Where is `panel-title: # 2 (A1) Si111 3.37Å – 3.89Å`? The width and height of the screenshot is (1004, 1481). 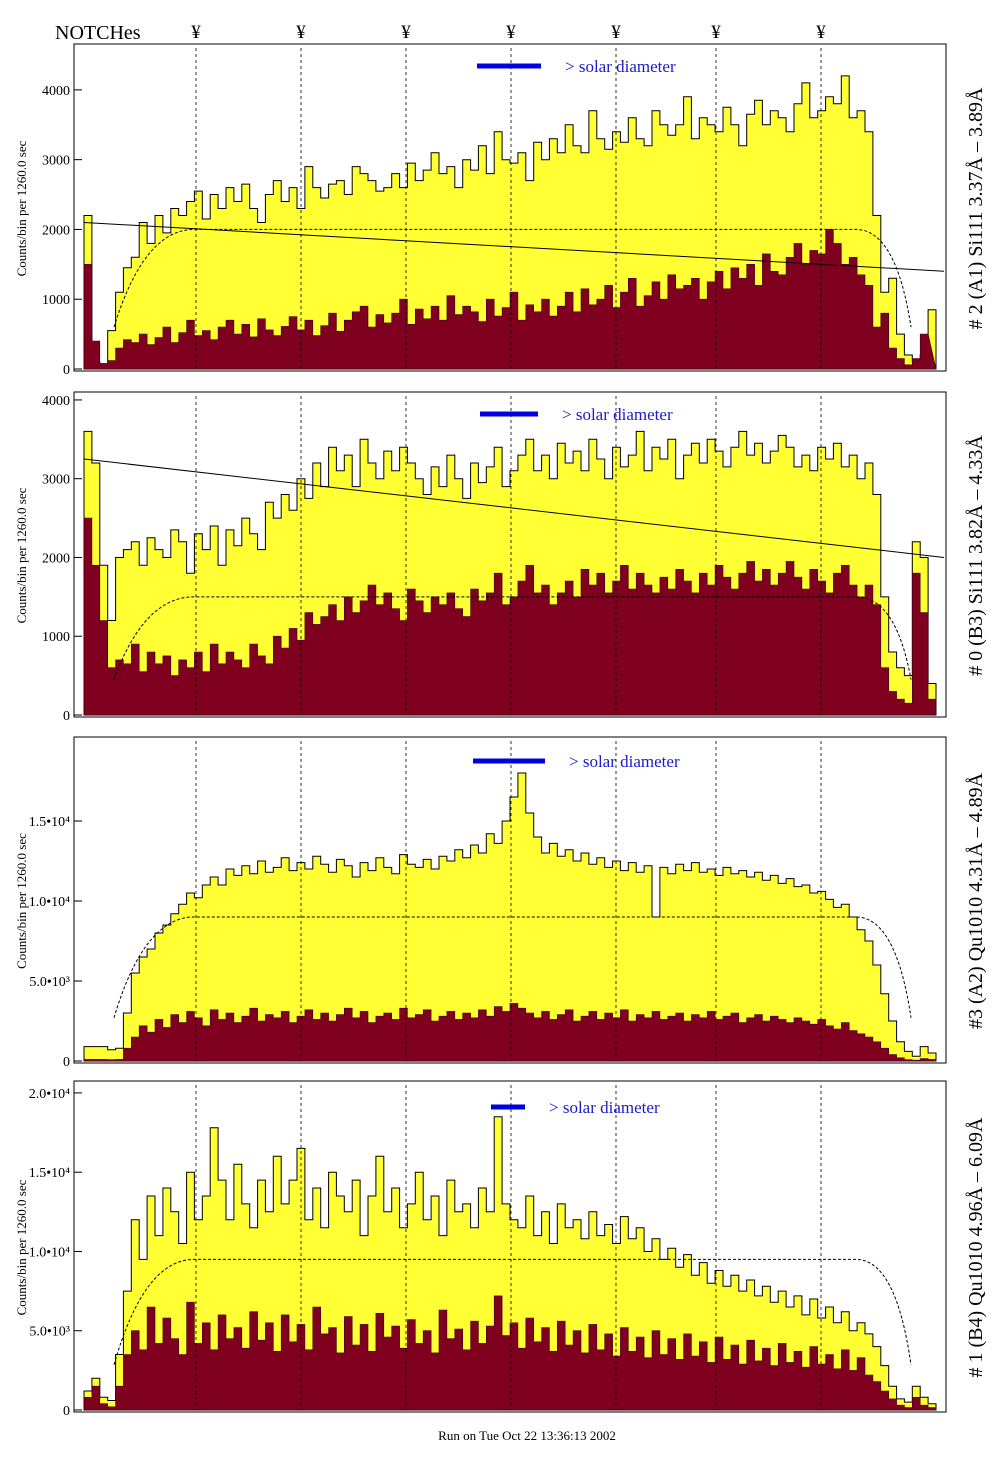 panel-title: # 2 (A1) Si111 3.37Å – 3.89Å is located at coordinates (976, 208).